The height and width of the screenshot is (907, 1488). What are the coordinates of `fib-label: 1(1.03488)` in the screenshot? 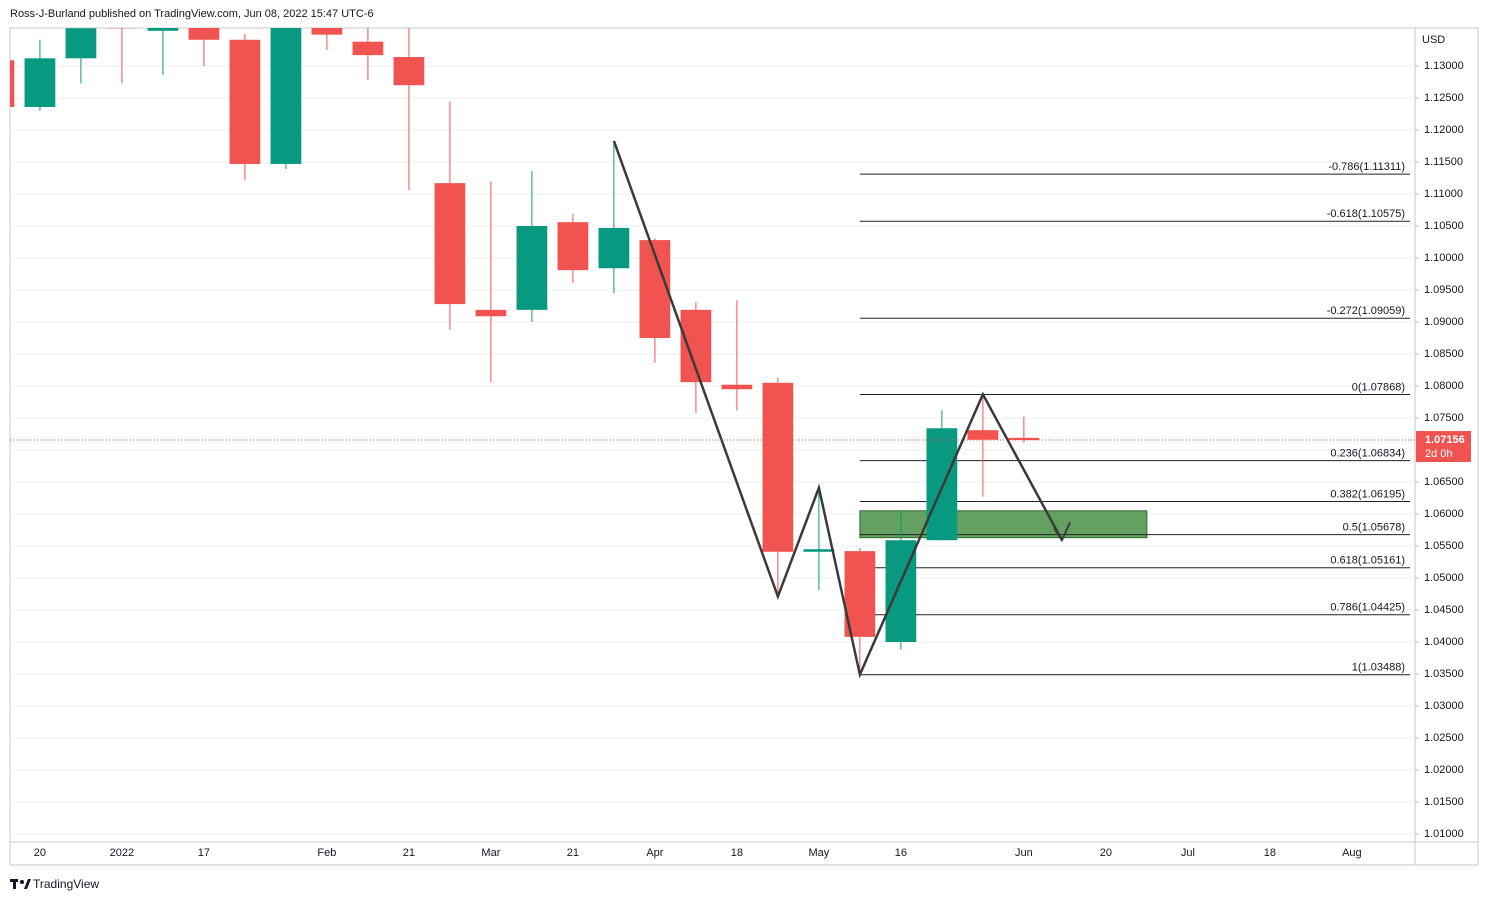 It's located at (1378, 668).